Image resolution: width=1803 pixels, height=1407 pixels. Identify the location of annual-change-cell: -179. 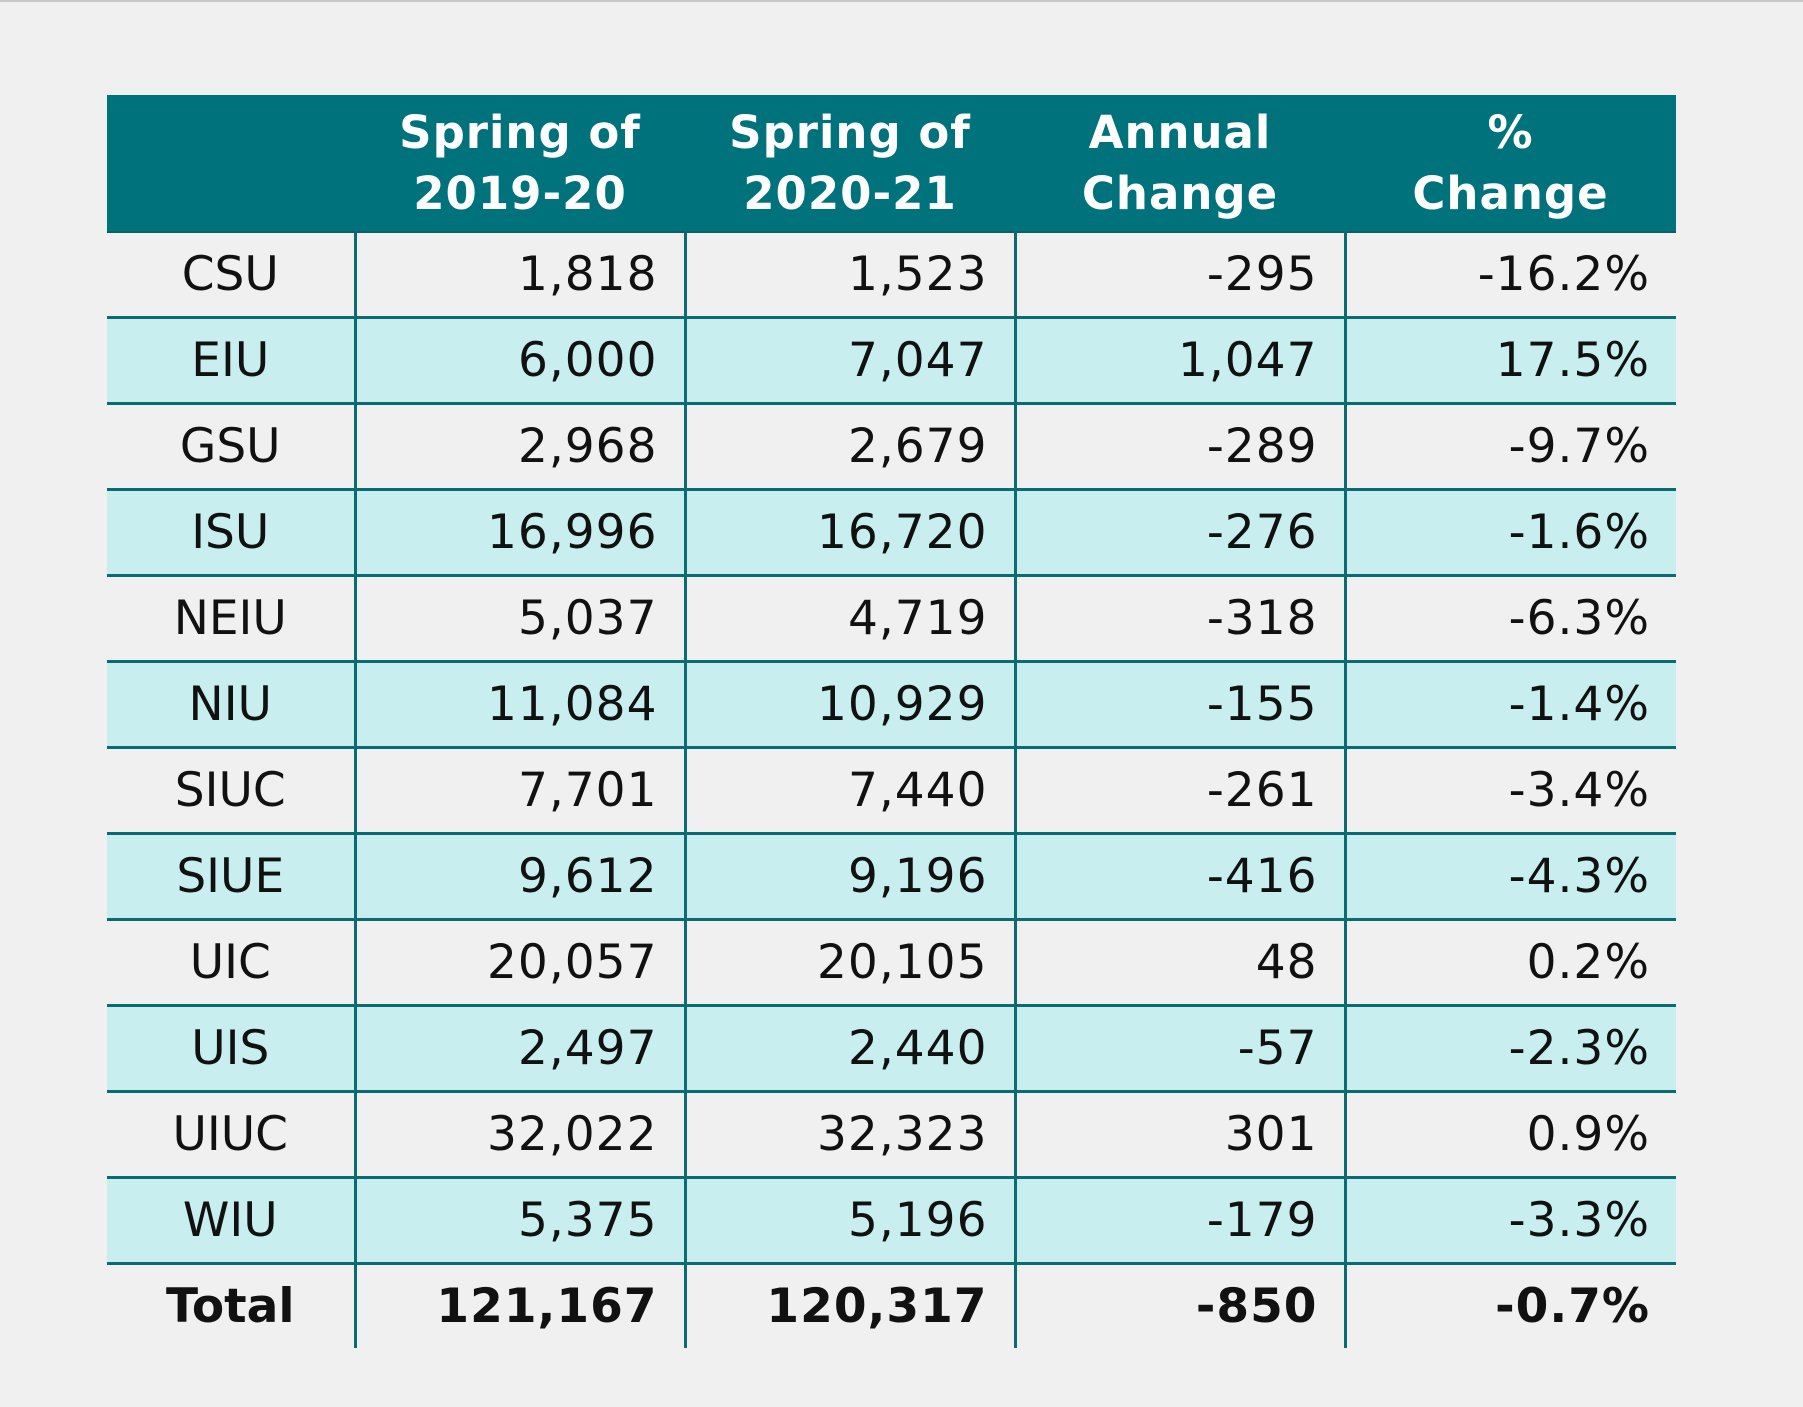
(1179, 1221).